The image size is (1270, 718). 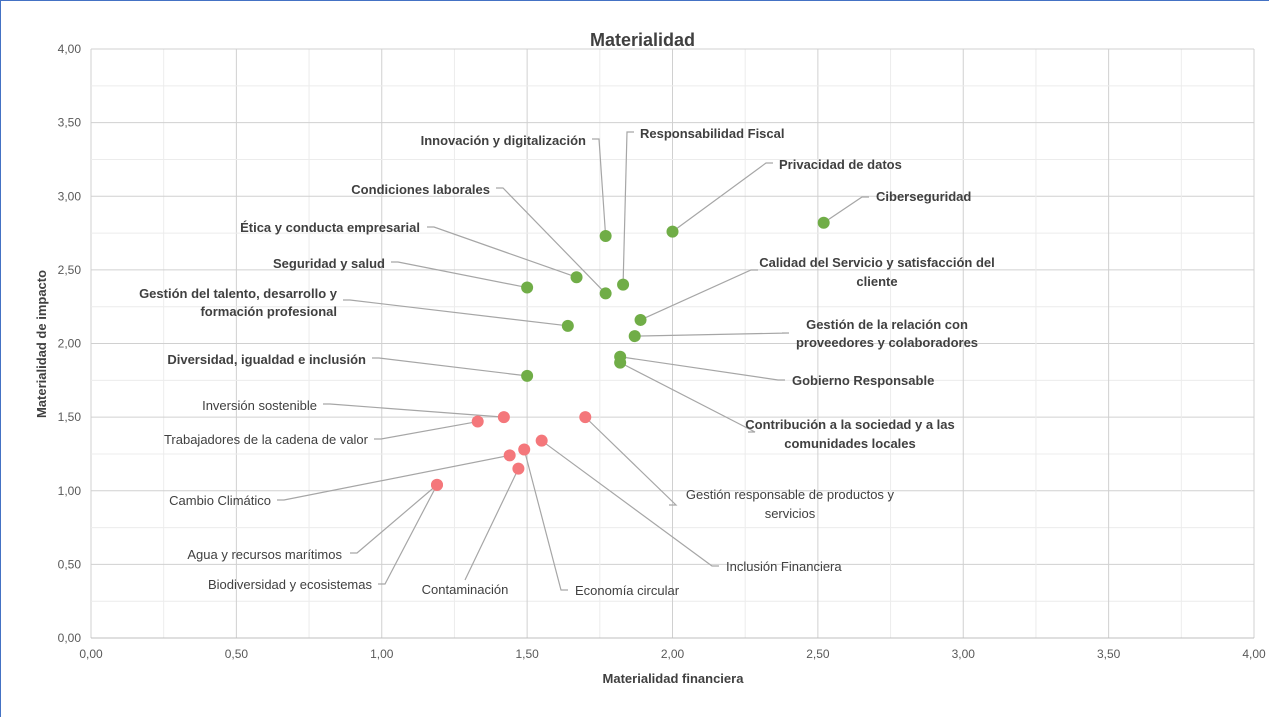 What do you see at coordinates (238, 293) in the screenshot?
I see `data-label: Gestión del talento, desarrollo y` at bounding box center [238, 293].